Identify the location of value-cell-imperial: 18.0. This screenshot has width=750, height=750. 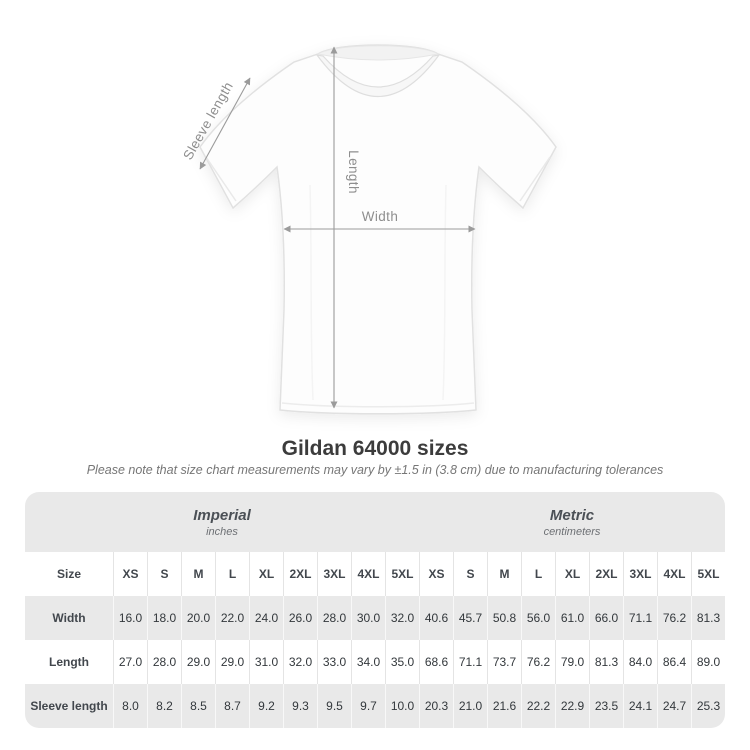
(164, 618).